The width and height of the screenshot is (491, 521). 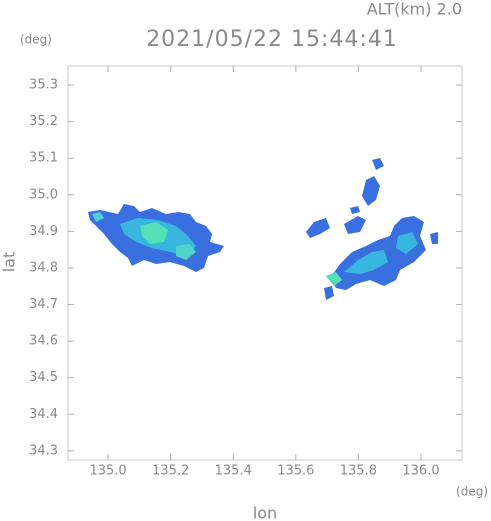 I want to click on x-axis-label: lon, so click(x=265, y=512).